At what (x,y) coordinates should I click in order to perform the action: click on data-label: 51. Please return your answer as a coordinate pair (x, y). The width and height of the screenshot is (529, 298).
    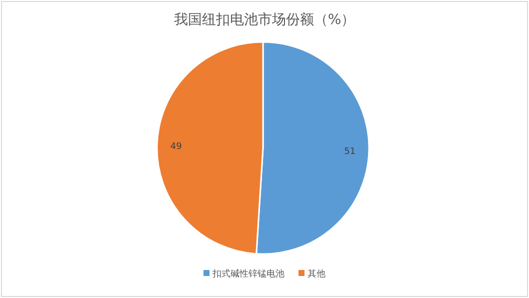
    Looking at the image, I should click on (350, 152).